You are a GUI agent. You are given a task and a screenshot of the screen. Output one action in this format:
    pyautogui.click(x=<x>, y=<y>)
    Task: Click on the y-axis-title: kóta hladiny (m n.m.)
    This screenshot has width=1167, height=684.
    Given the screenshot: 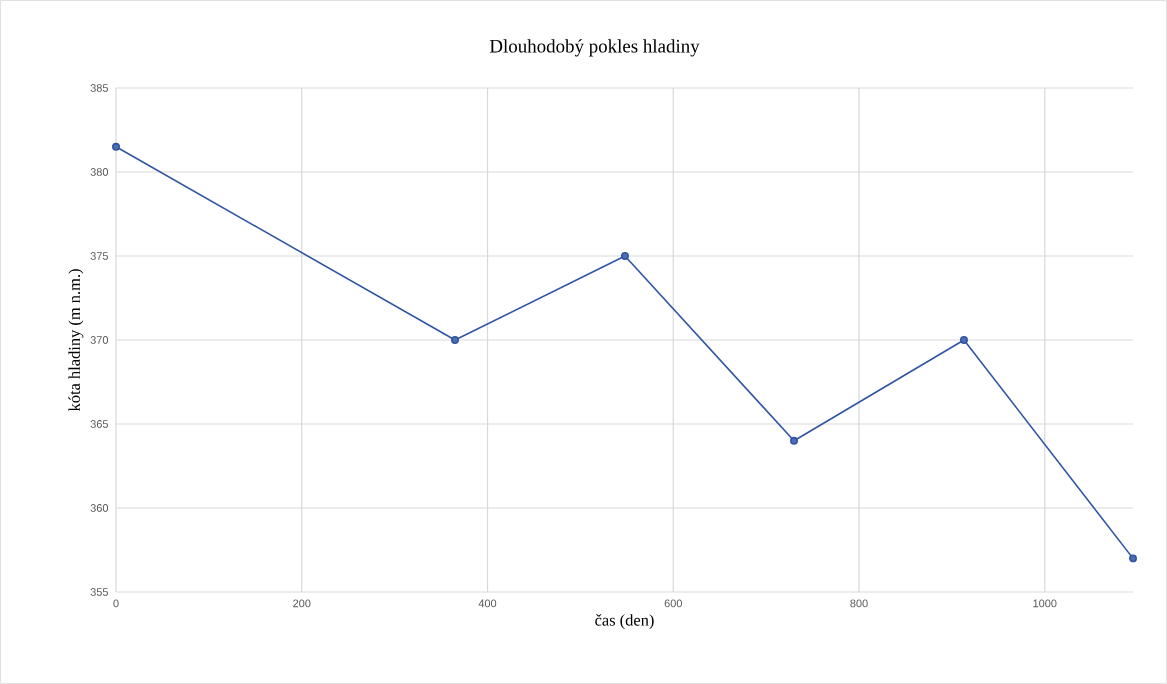 What is the action you would take?
    pyautogui.click(x=76, y=340)
    